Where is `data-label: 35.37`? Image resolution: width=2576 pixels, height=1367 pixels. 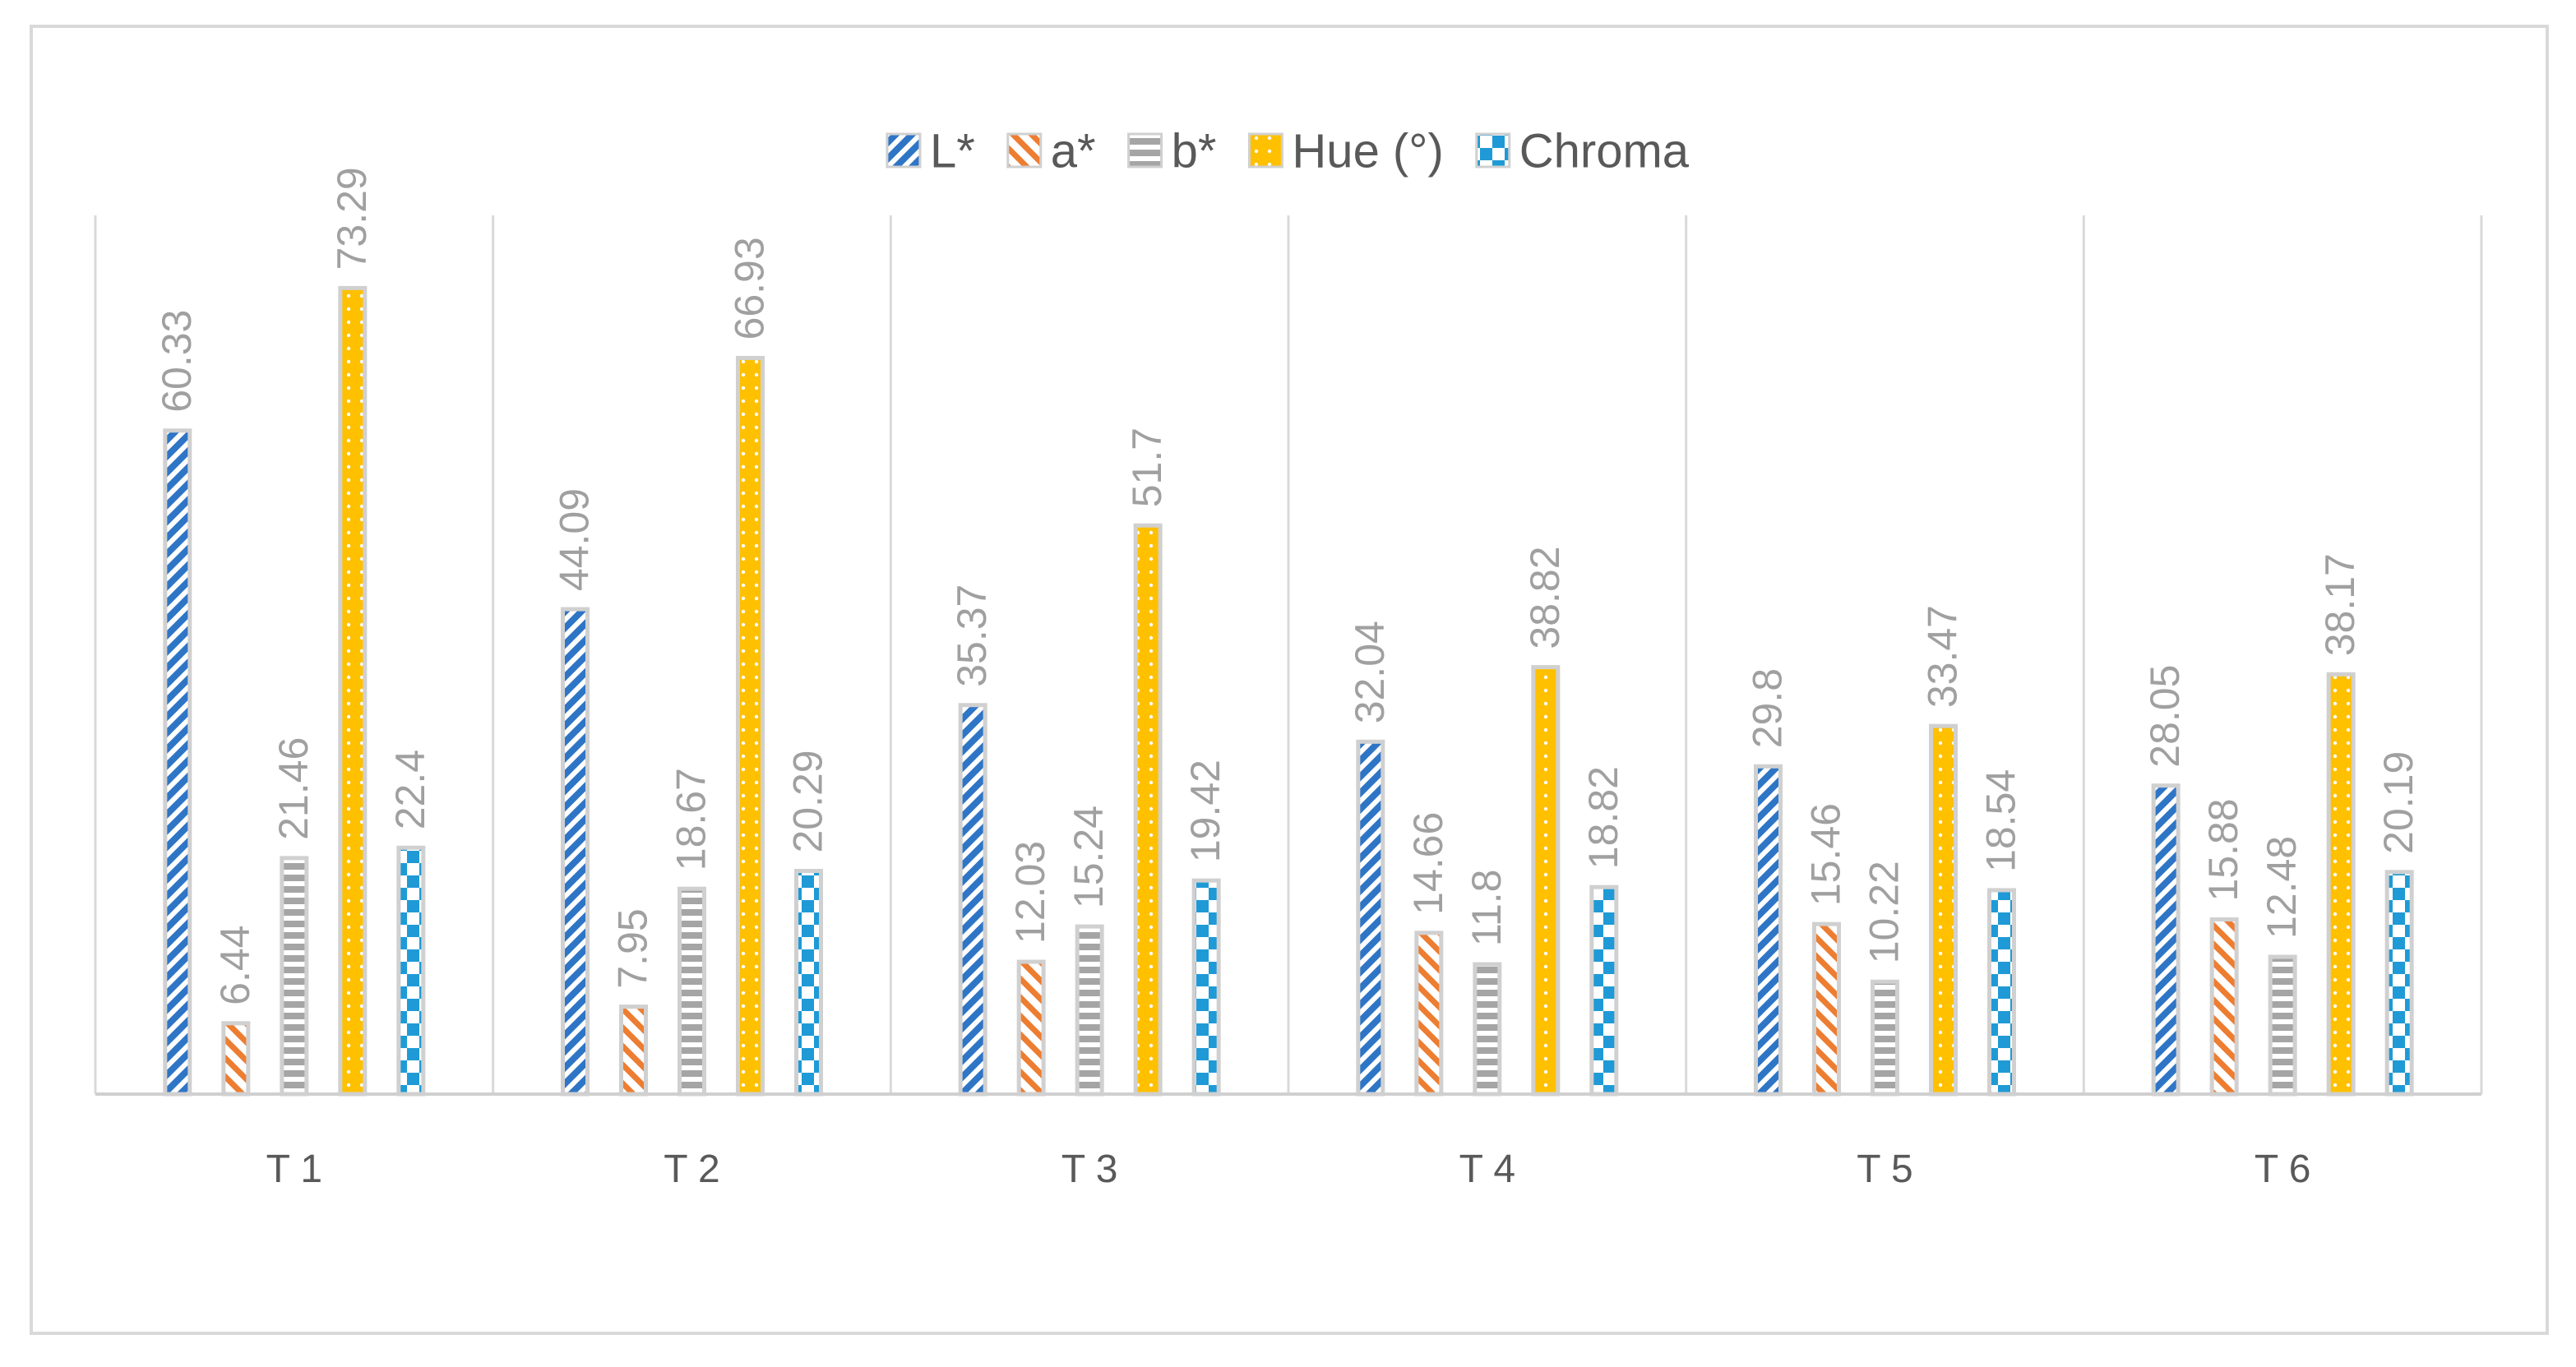
data-label: 35.37 is located at coordinates (972, 635).